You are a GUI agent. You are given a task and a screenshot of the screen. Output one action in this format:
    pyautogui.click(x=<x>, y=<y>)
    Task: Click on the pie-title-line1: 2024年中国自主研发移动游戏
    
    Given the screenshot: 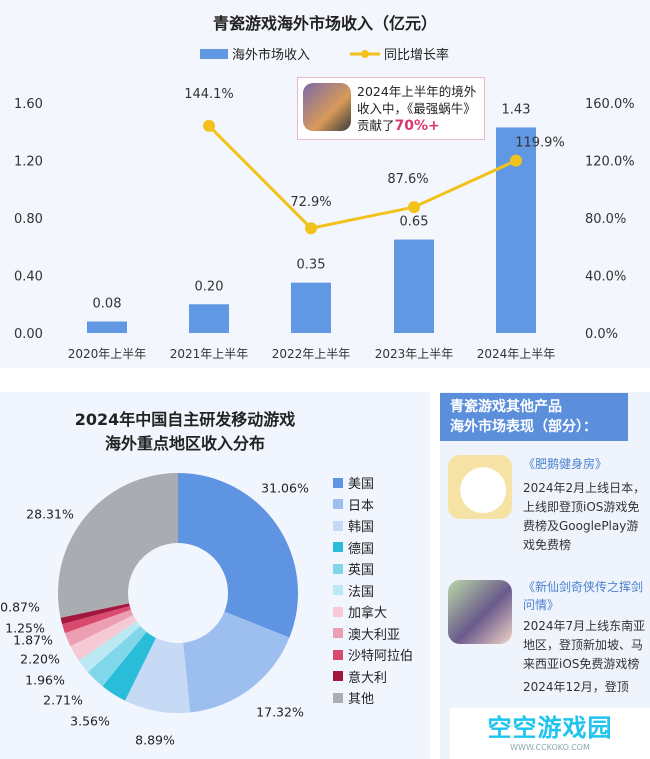 What is the action you would take?
    pyautogui.click(x=185, y=419)
    